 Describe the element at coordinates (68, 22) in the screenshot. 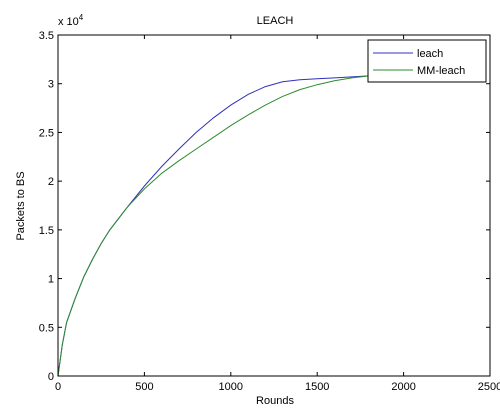

I see `y-exponent-base: x 10` at that location.